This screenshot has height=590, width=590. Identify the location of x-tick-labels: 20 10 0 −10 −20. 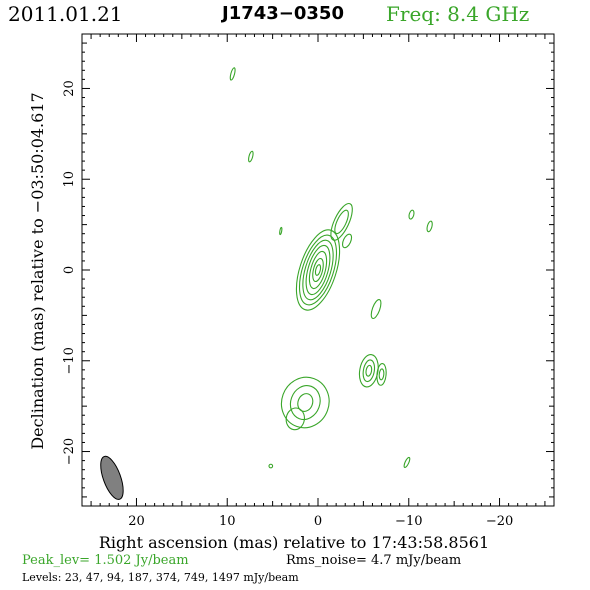
(320, 521).